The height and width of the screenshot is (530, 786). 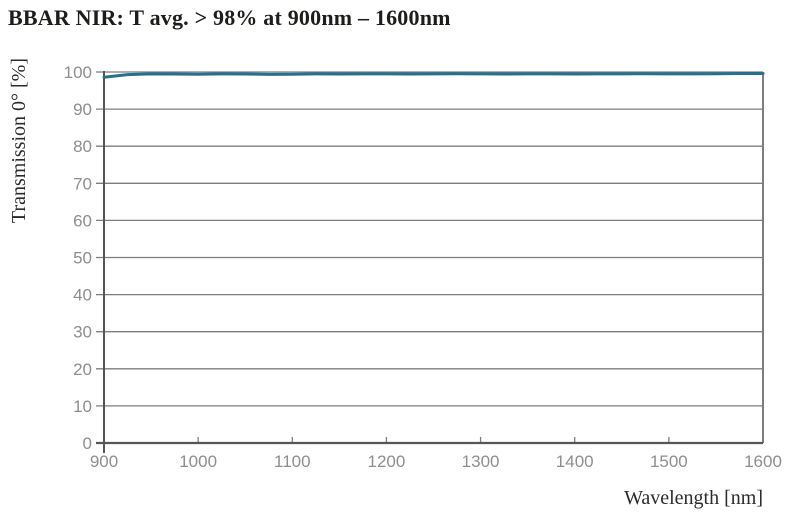 What do you see at coordinates (387, 461) in the screenshot?
I see `x-tick-label: 1200` at bounding box center [387, 461].